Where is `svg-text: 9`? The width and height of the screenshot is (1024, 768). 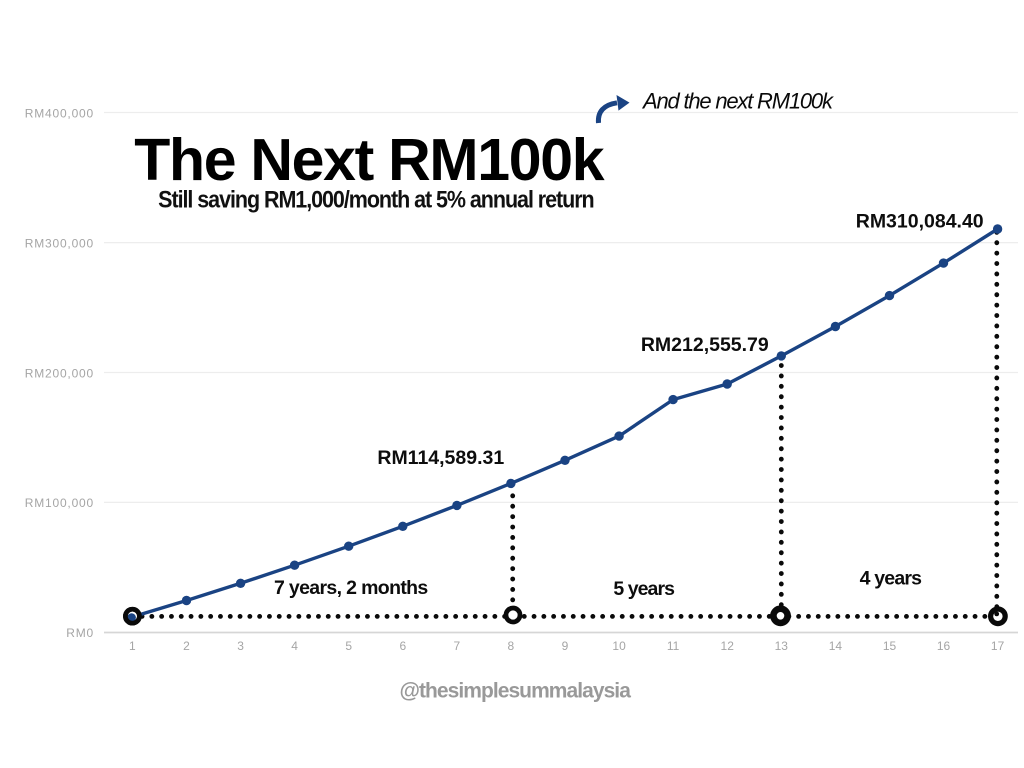 svg-text: 9 is located at coordinates (565, 646).